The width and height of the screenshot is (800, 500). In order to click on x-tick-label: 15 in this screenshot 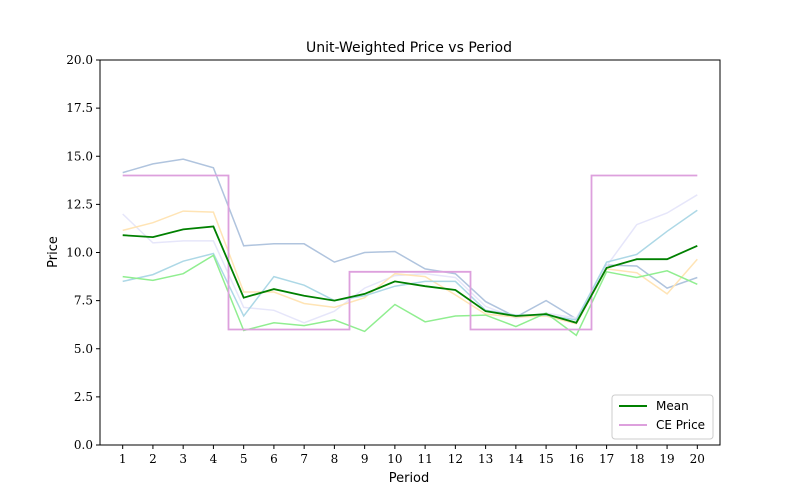, I will do `click(545, 459)`.